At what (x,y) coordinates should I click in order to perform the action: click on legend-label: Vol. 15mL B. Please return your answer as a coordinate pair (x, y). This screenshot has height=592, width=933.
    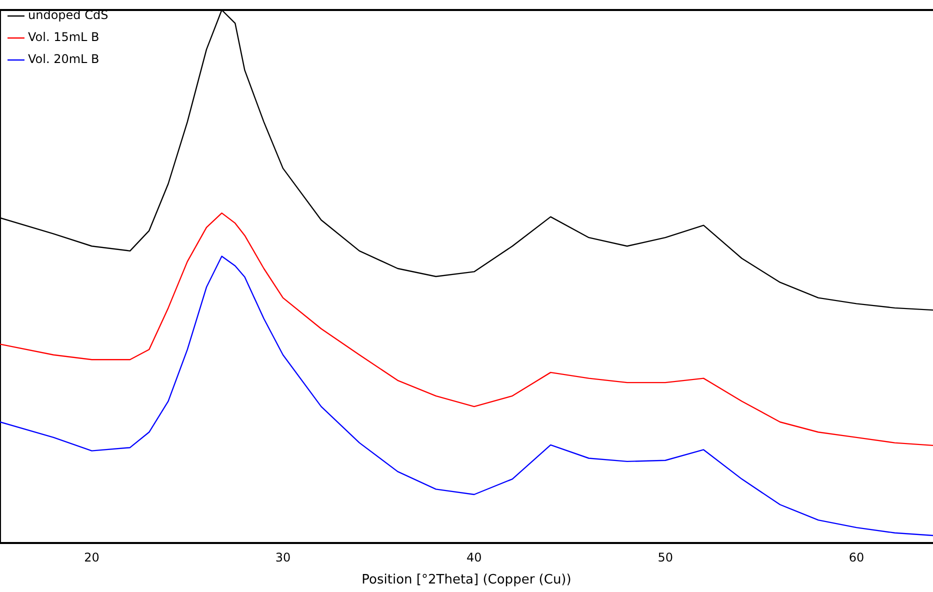
    Looking at the image, I should click on (64, 37).